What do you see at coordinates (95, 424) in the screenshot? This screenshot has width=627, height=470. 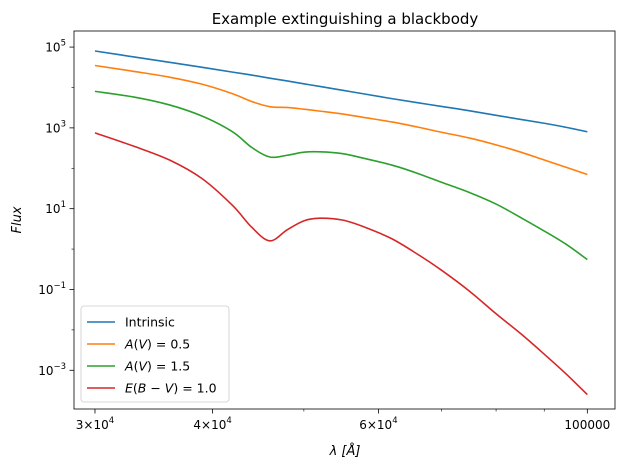 I see `x-tick-label-0: 3×104` at bounding box center [95, 424].